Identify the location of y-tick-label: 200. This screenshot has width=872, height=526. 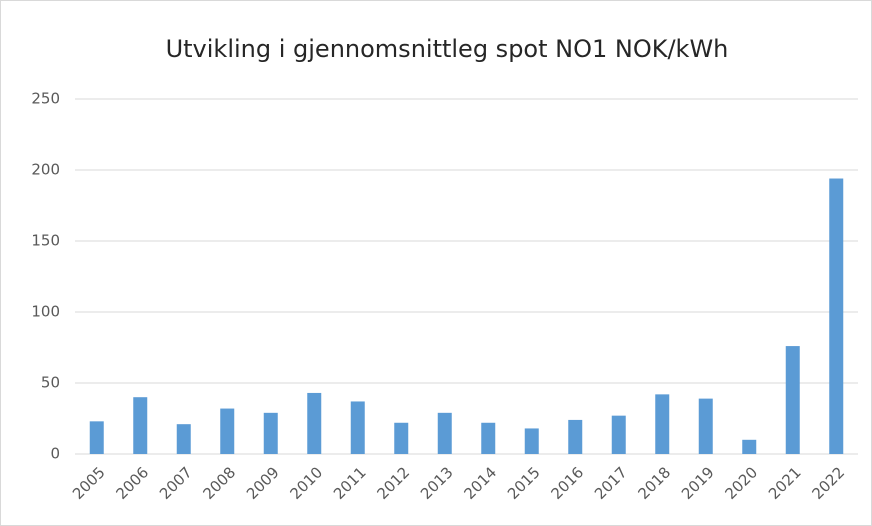
(45, 170).